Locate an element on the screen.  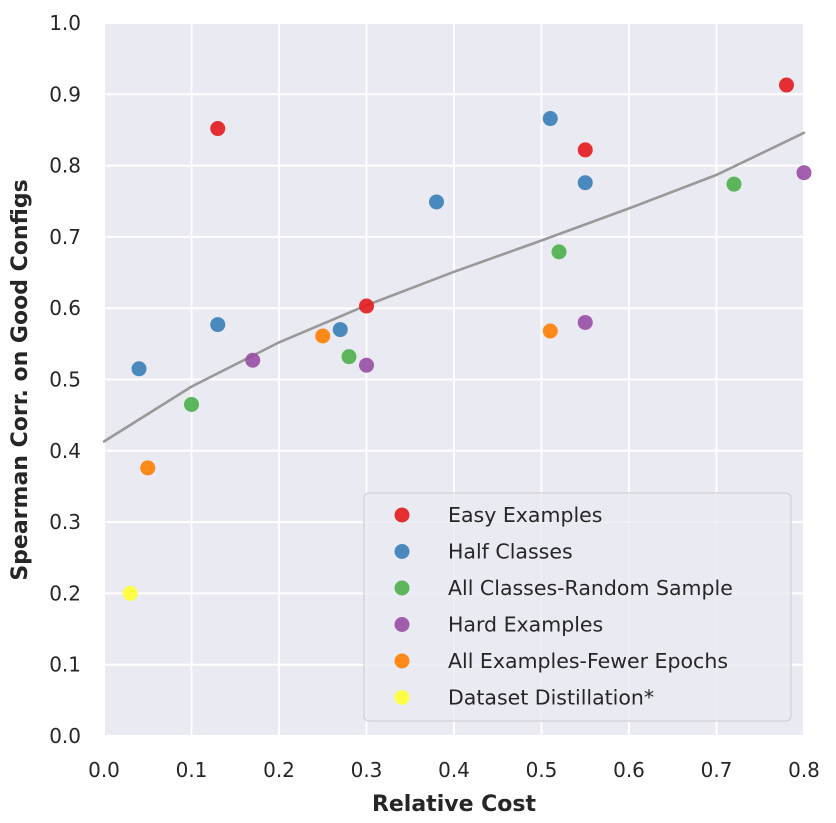
x-tick-label: 0.0 is located at coordinates (104, 770).